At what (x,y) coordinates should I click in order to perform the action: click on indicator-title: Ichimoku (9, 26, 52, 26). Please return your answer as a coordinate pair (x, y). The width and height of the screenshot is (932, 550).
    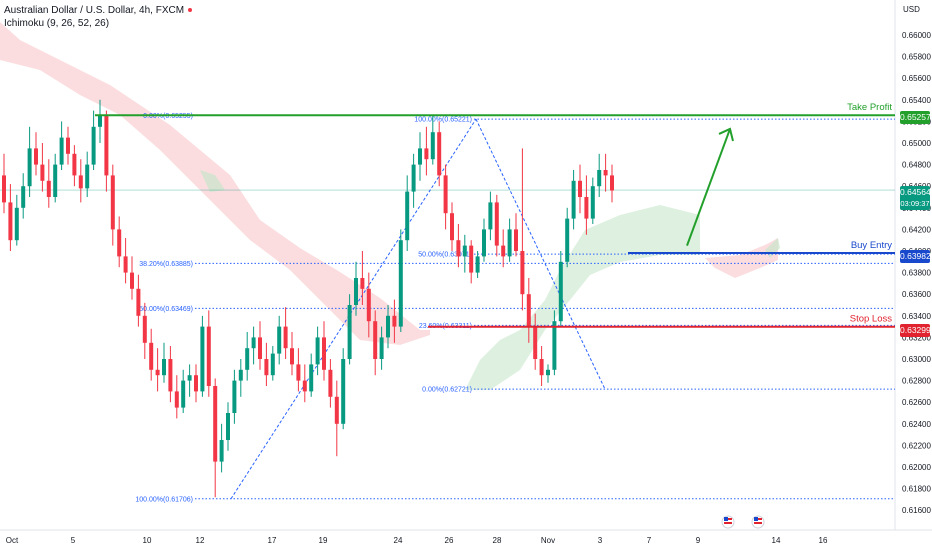
    Looking at the image, I should click on (57, 23).